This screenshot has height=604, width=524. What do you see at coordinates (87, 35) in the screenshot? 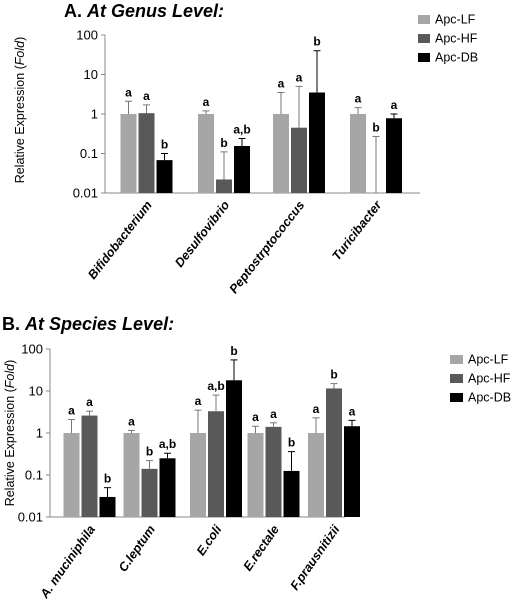
I see `panel-a-y-tick-label: 100` at bounding box center [87, 35].